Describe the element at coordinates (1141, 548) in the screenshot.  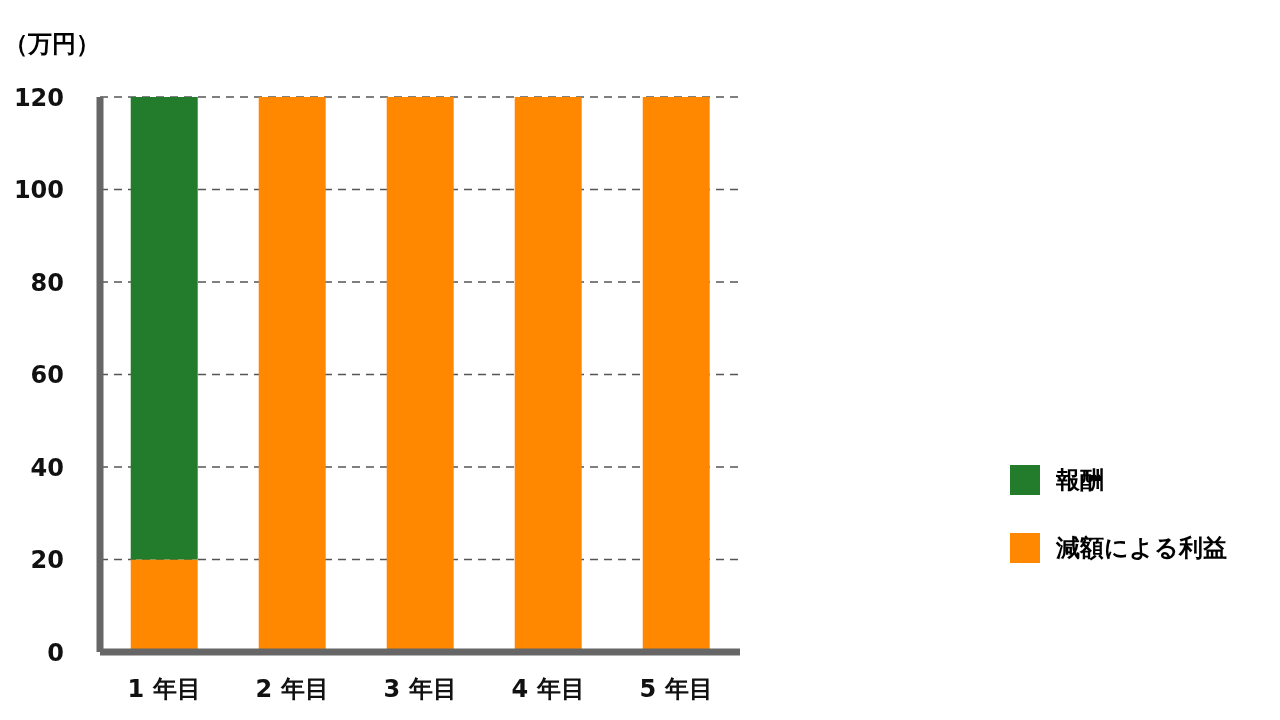
I see `legend-label: 減額による利益` at that location.